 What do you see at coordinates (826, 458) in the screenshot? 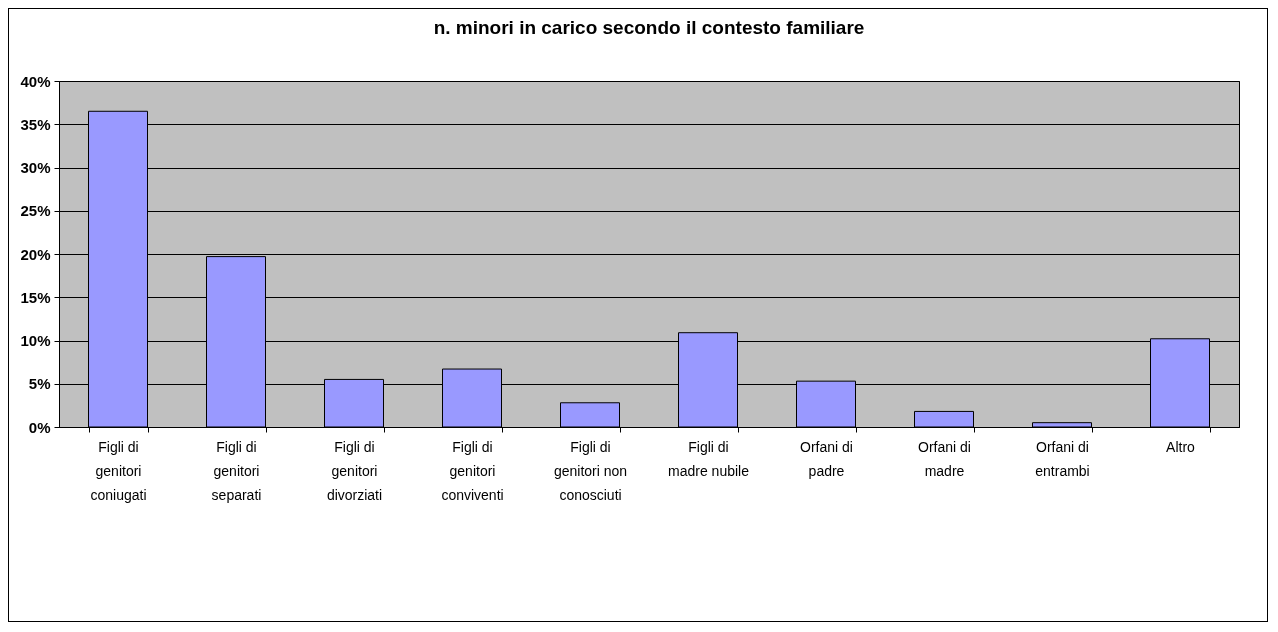
I see `x-tick-label: Orfani di padre` at bounding box center [826, 458].